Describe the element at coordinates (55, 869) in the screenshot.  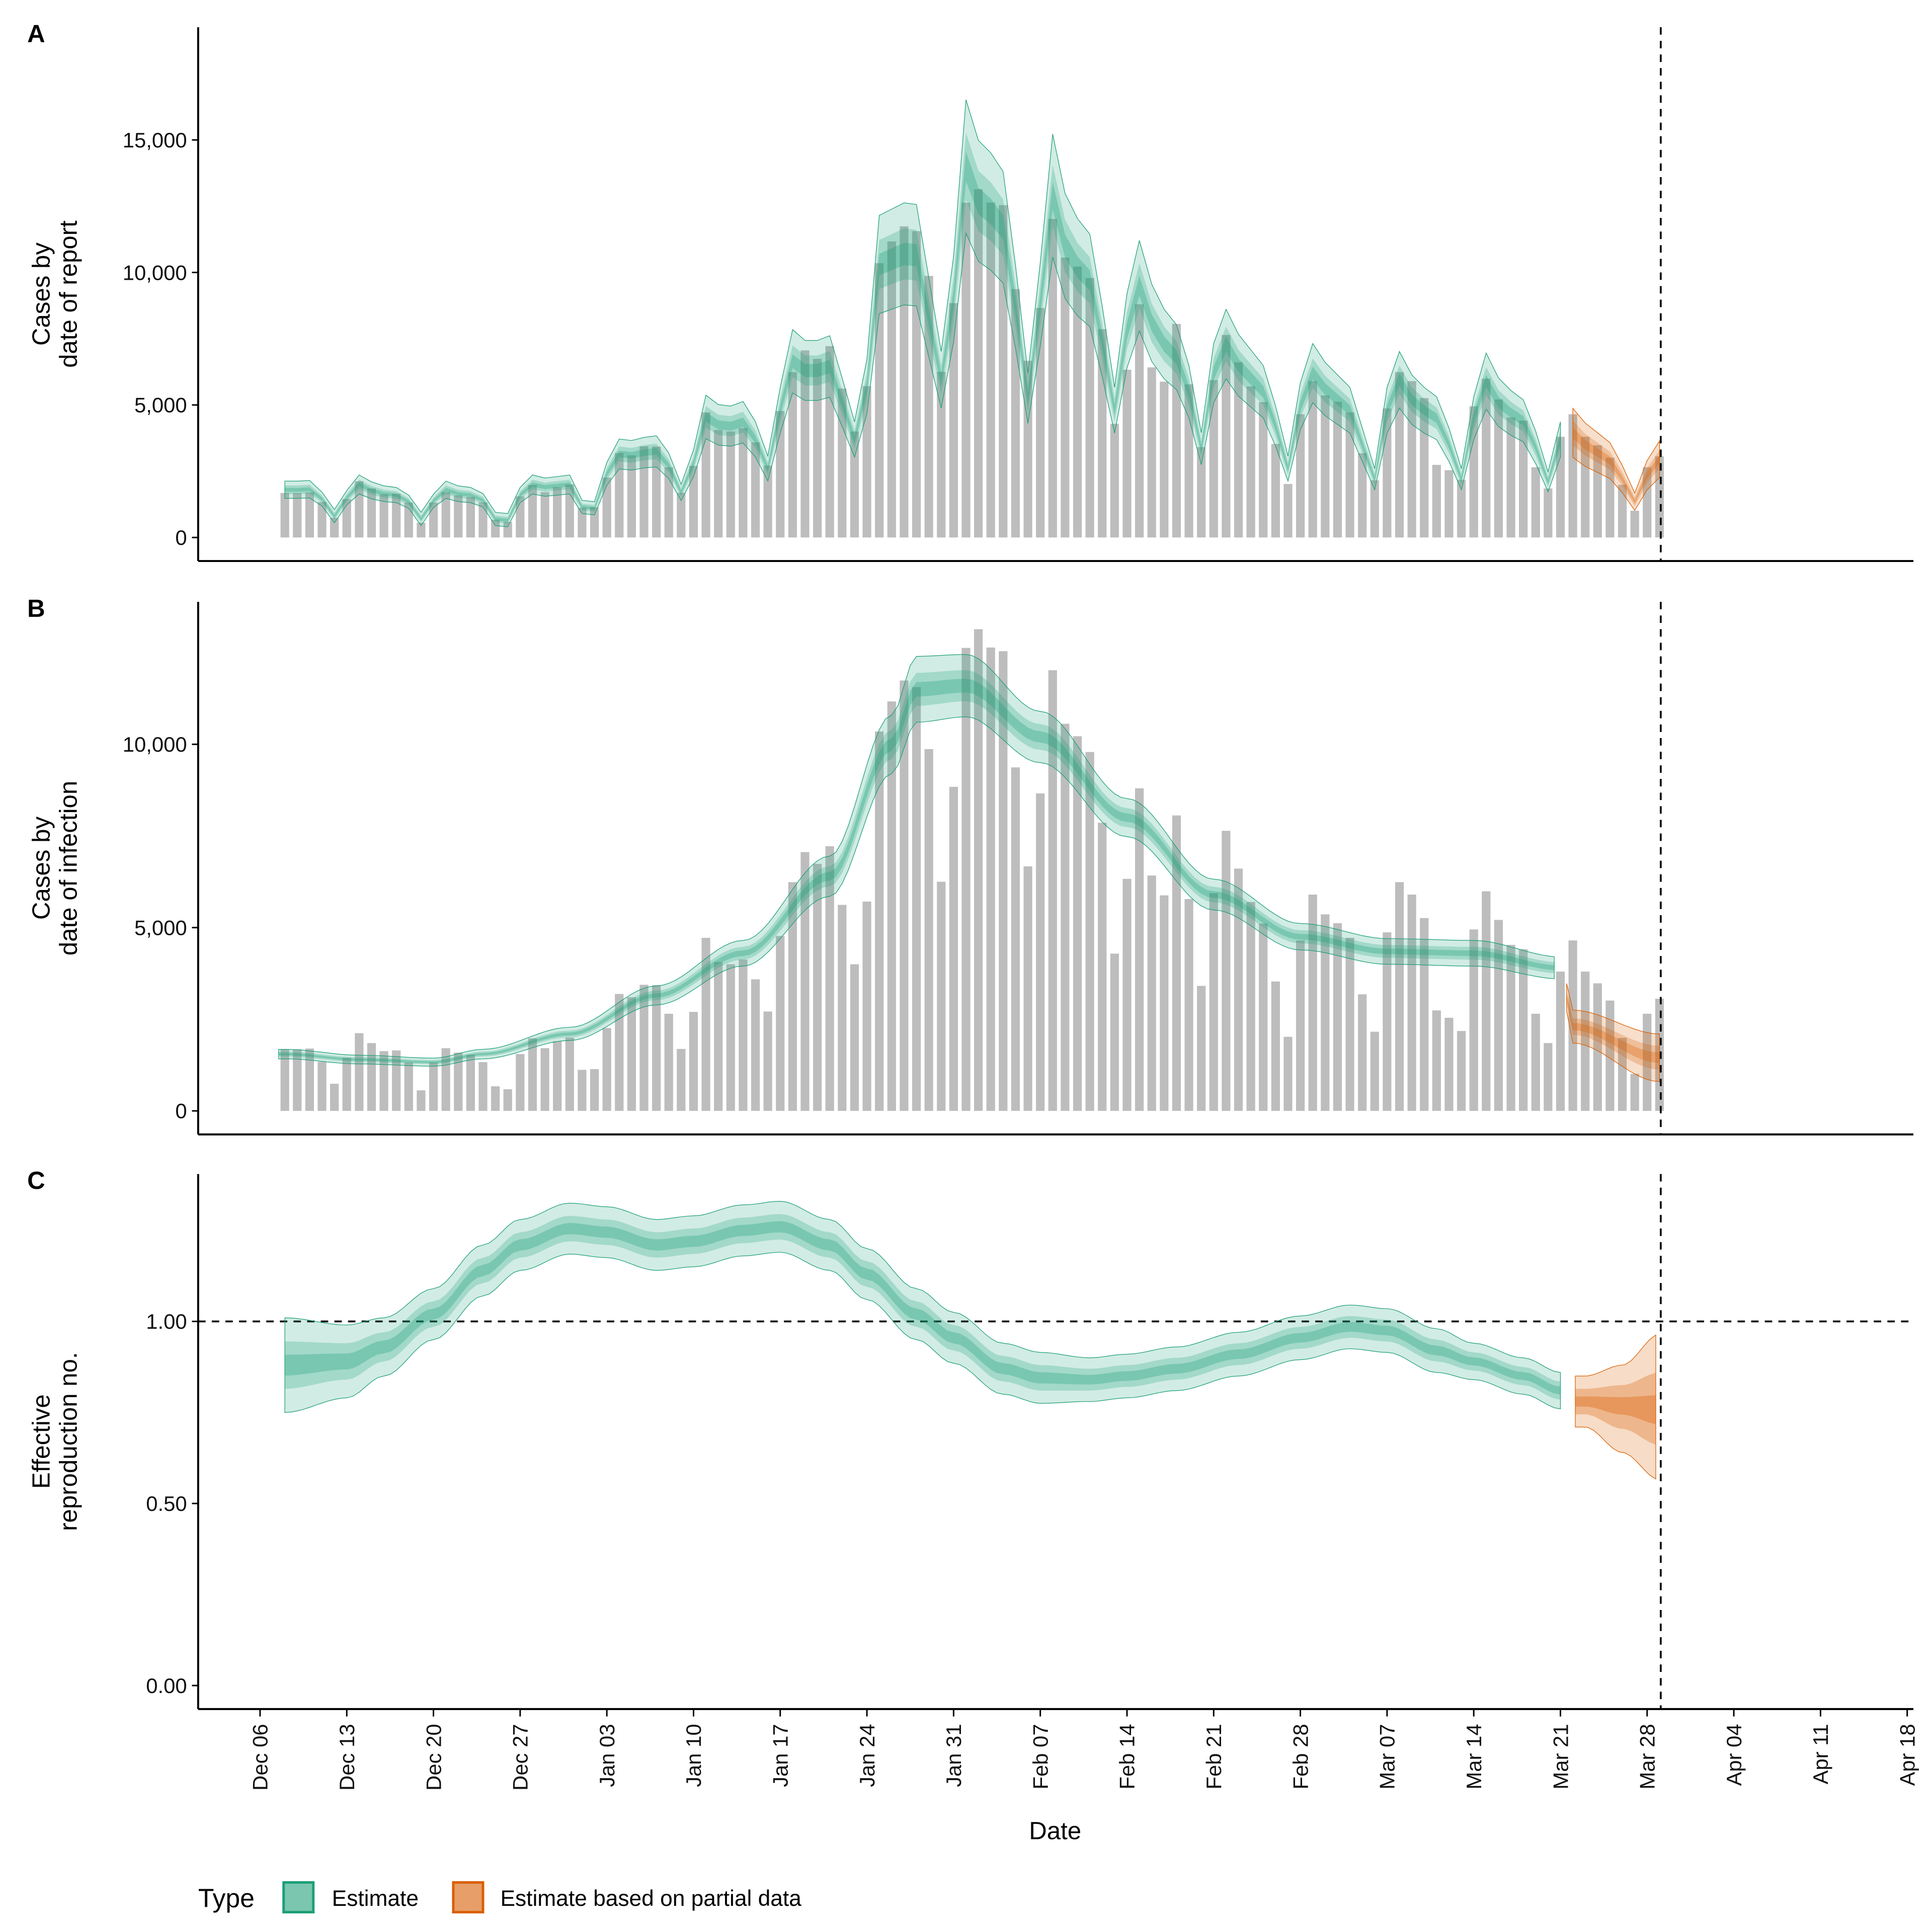
I see `y-axis-title: Cases bydate of infection` at that location.